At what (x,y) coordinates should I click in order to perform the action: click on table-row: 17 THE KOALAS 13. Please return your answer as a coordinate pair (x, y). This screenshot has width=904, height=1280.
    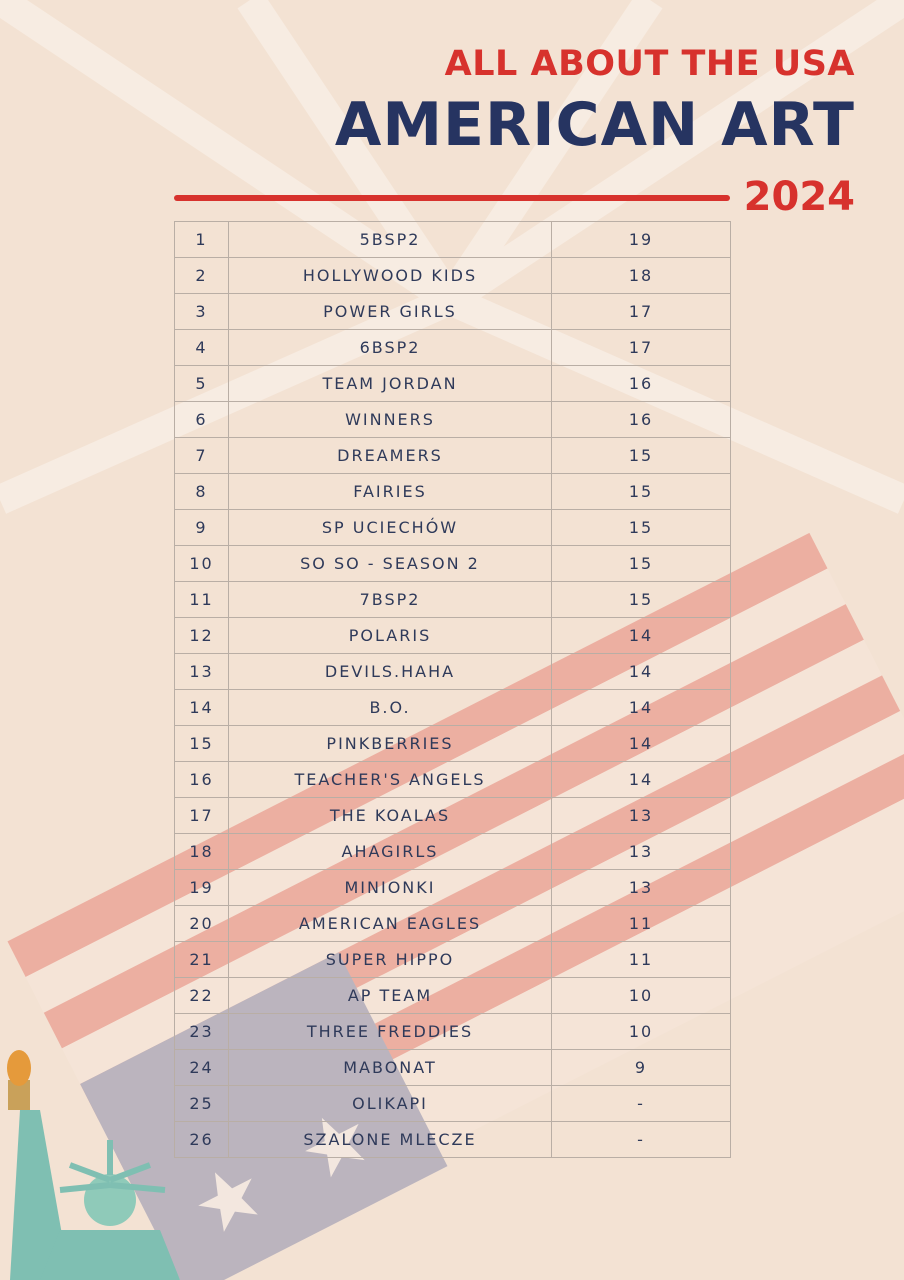
    Looking at the image, I should click on (452, 815).